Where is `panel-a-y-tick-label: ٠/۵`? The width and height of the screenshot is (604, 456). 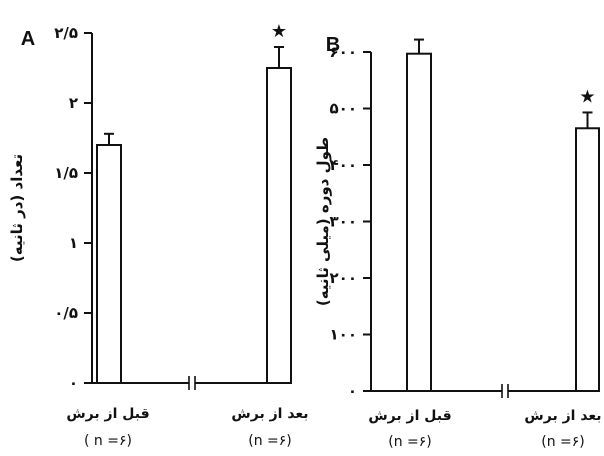
panel-a-y-tick-label: ٠/۵ is located at coordinates (66, 313).